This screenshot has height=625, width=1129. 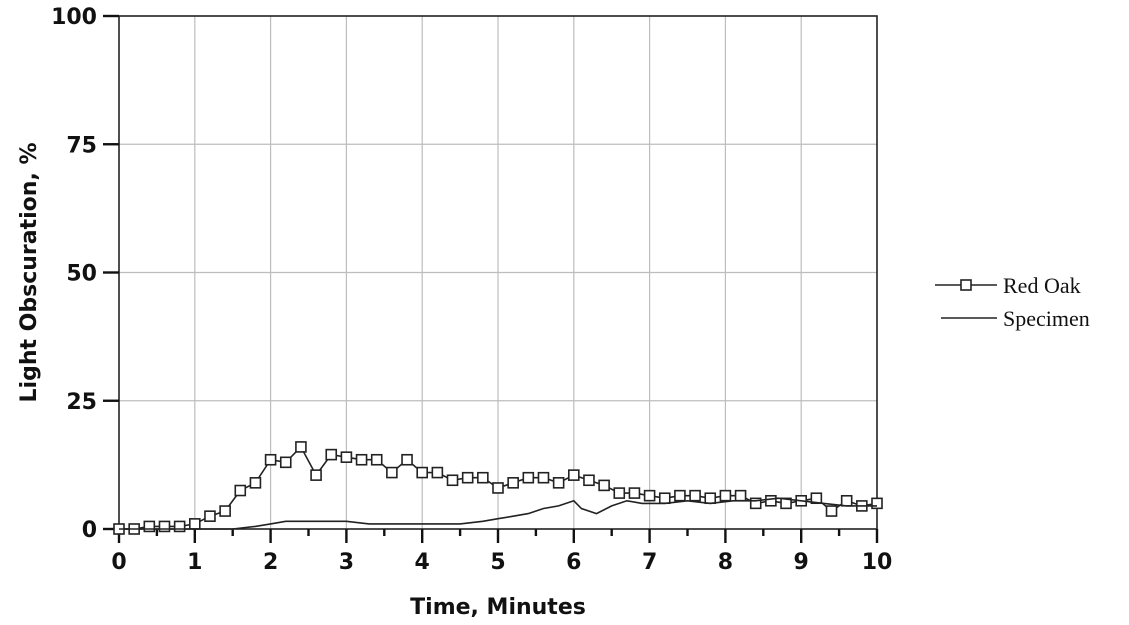 I want to click on y-axis-title: Light Obscuration, %, so click(x=29, y=273).